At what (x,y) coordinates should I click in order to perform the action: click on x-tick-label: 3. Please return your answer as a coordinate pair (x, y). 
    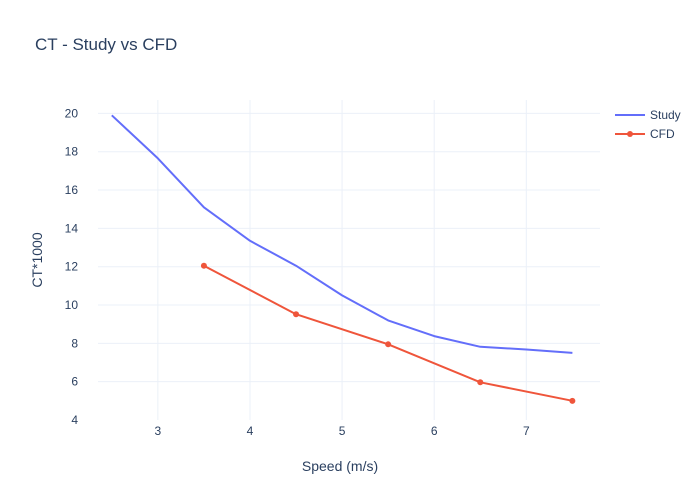
    Looking at the image, I should click on (158, 431).